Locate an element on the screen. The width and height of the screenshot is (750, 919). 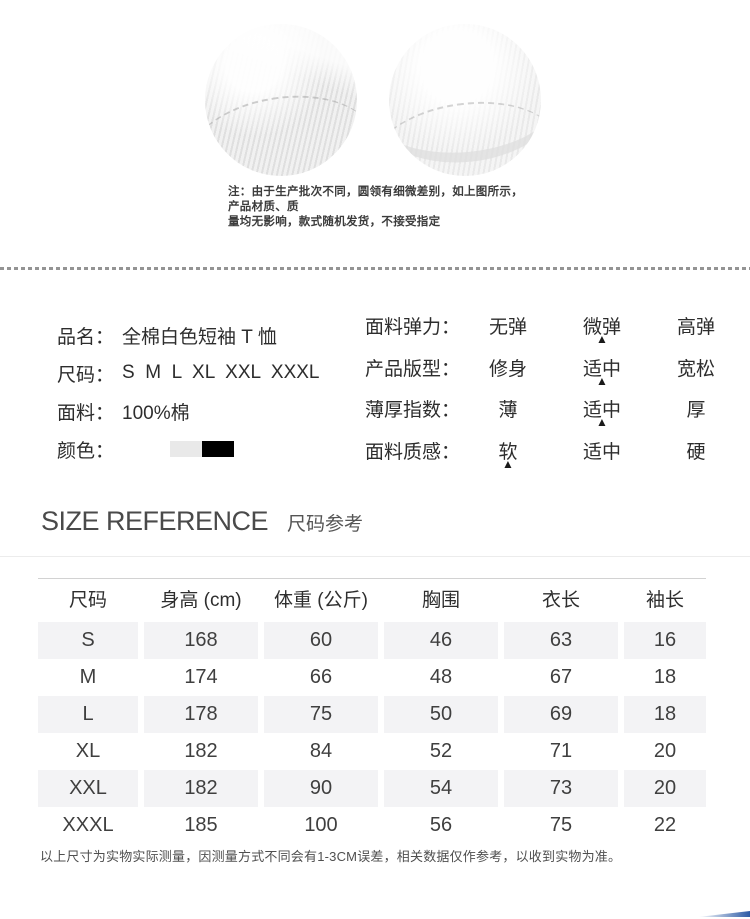
size-table-cell: 69 is located at coordinates (561, 714).